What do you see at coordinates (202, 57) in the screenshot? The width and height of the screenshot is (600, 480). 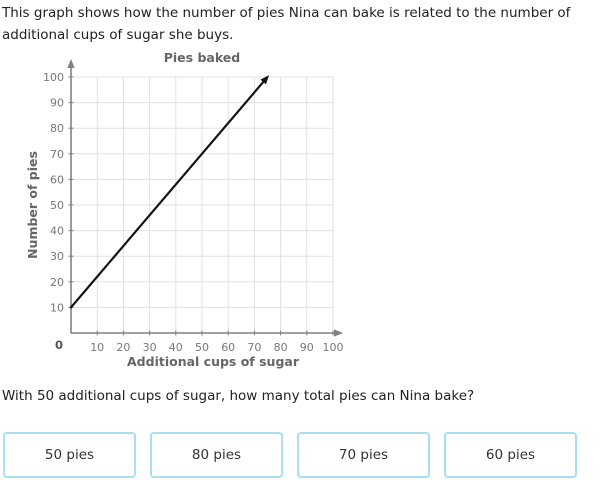 I see `chart-title: Pies baked` at bounding box center [202, 57].